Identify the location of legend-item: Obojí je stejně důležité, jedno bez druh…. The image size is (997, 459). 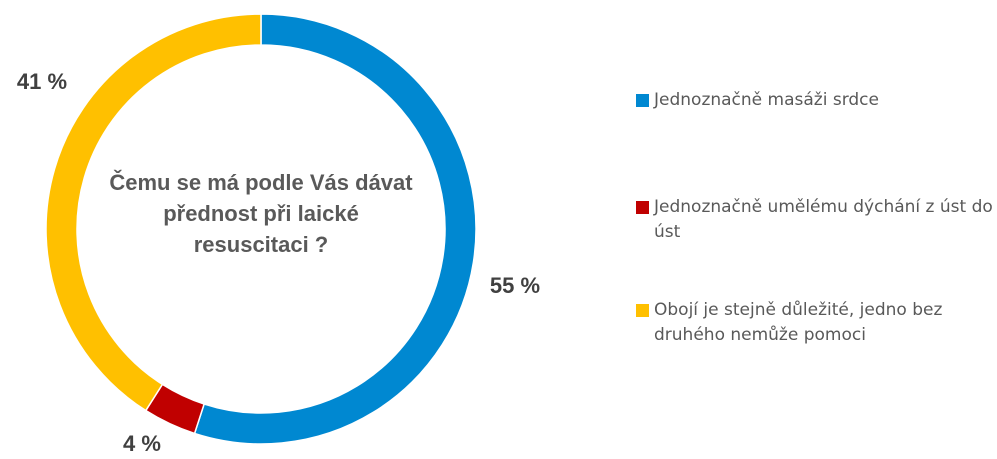
(816, 323).